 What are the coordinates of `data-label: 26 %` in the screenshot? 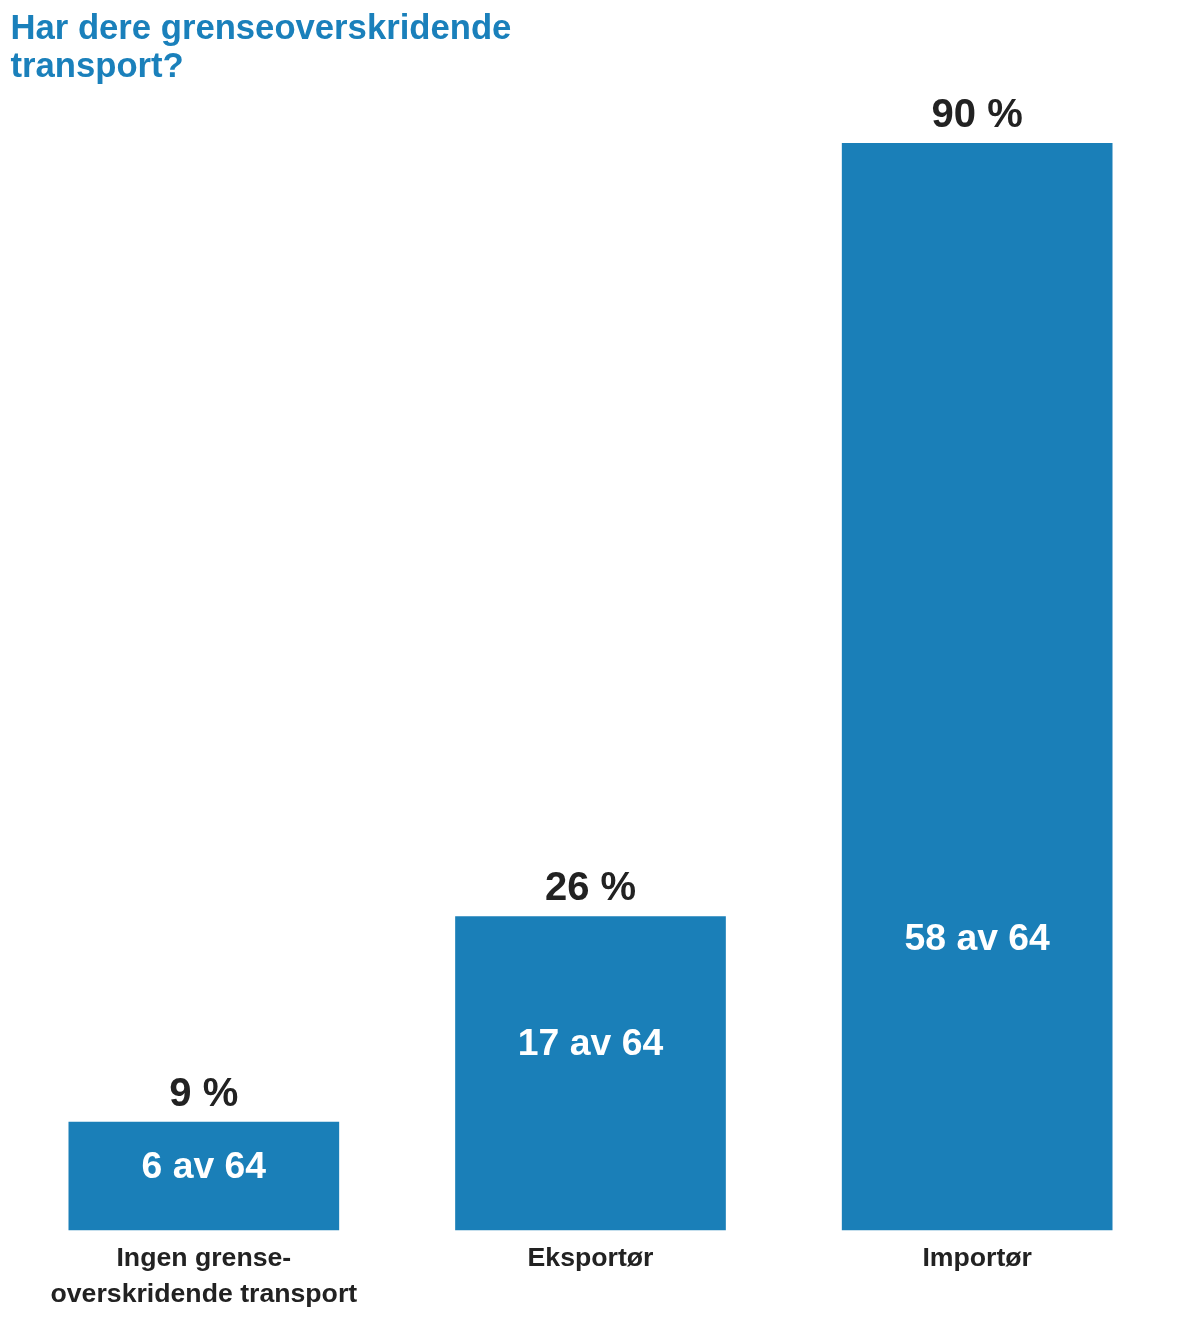 It's located at (590, 886).